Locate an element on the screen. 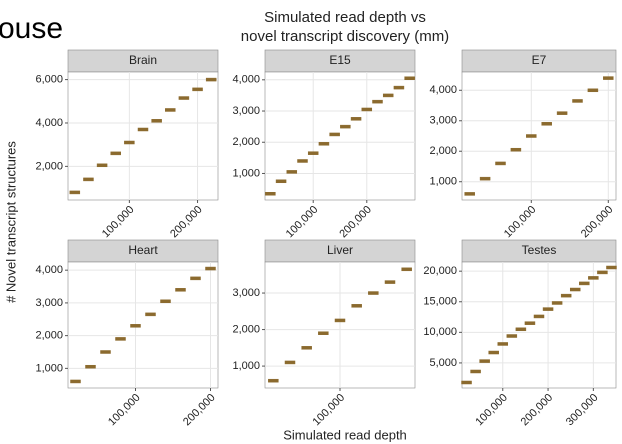 The width and height of the screenshot is (622, 444). strip-label: Testes is located at coordinates (539, 250).